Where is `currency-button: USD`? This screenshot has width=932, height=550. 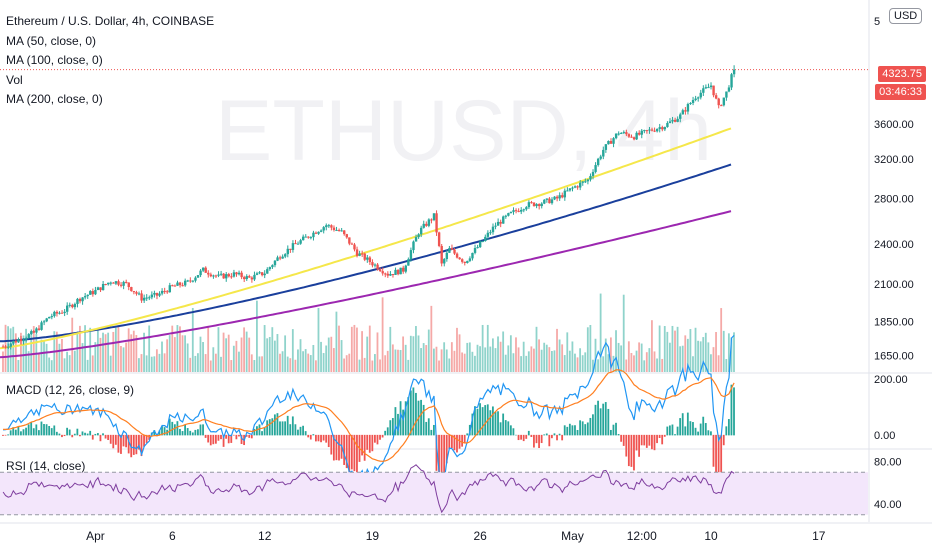 currency-button: USD is located at coordinates (906, 16).